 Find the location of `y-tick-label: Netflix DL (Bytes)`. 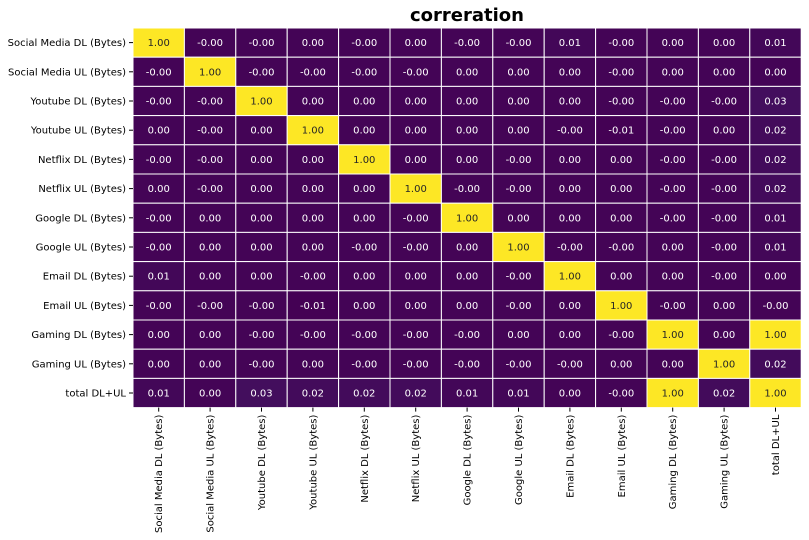

y-tick-label: Netflix DL (Bytes) is located at coordinates (82, 160).